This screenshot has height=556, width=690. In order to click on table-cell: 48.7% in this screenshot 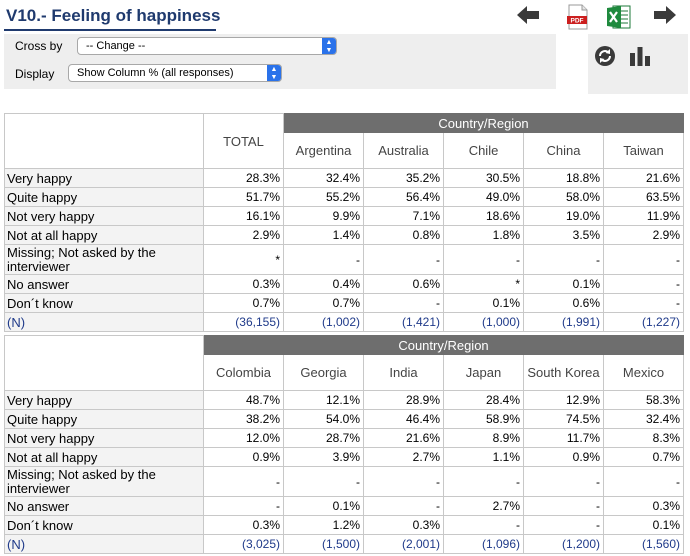, I will do `click(243, 400)`.